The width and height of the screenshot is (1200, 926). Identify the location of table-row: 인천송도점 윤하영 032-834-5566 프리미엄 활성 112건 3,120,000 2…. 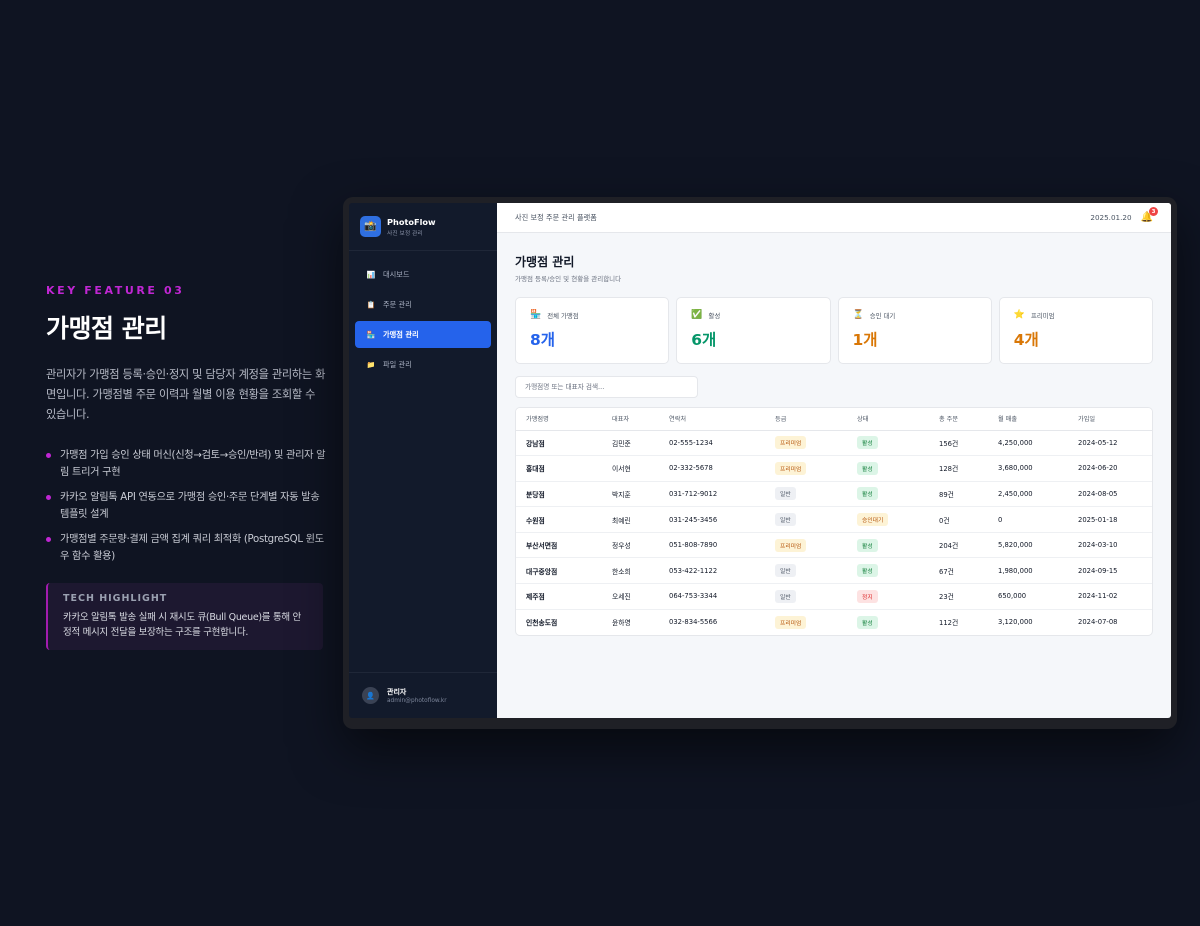
(834, 622).